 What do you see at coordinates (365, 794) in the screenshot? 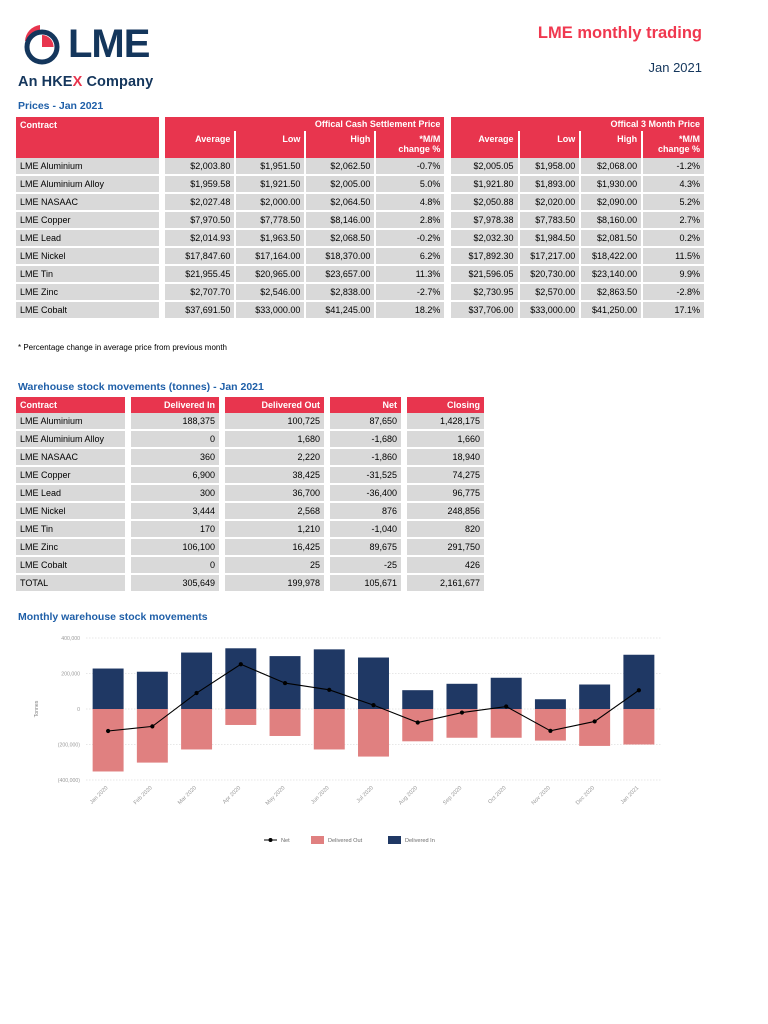
I see `chart-xtick-label: Jul 2020` at bounding box center [365, 794].